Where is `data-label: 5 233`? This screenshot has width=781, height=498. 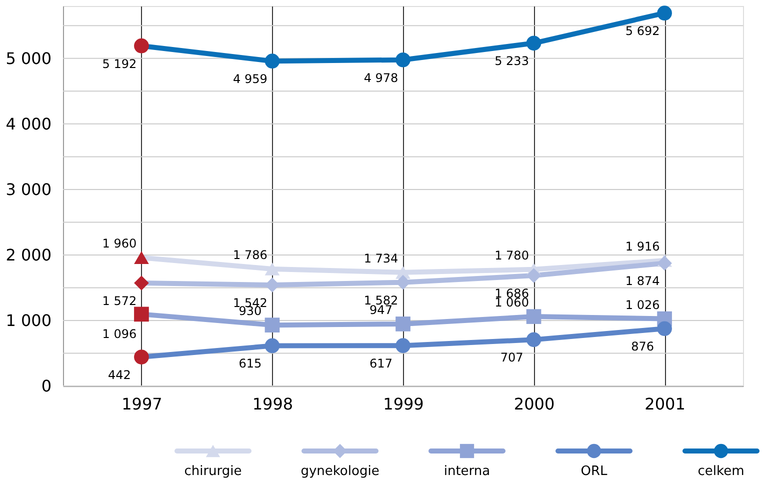
data-label: 5 233 is located at coordinates (511, 61).